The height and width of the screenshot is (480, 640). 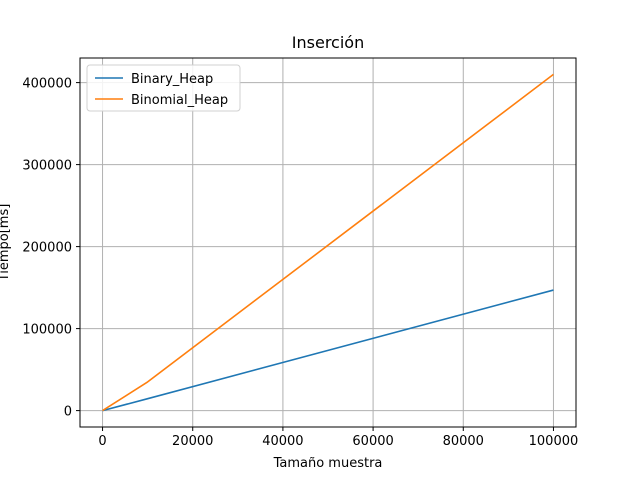 What do you see at coordinates (328, 42) in the screenshot?
I see `chart-title: Inserción` at bounding box center [328, 42].